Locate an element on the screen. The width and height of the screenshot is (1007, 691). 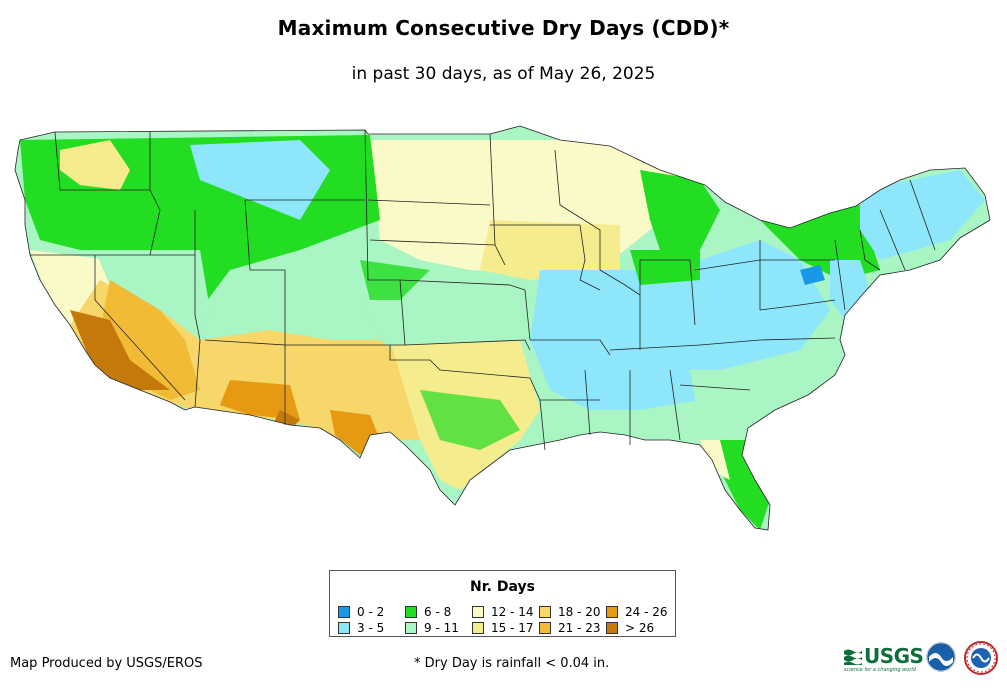
legend-item: 6 - 8 is located at coordinates (438, 612).